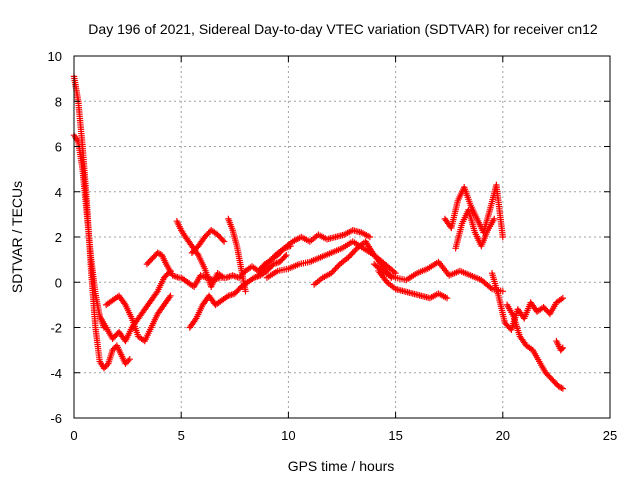 This screenshot has height=480, width=640. What do you see at coordinates (395, 435) in the screenshot?
I see `x-tick-label: 15` at bounding box center [395, 435].